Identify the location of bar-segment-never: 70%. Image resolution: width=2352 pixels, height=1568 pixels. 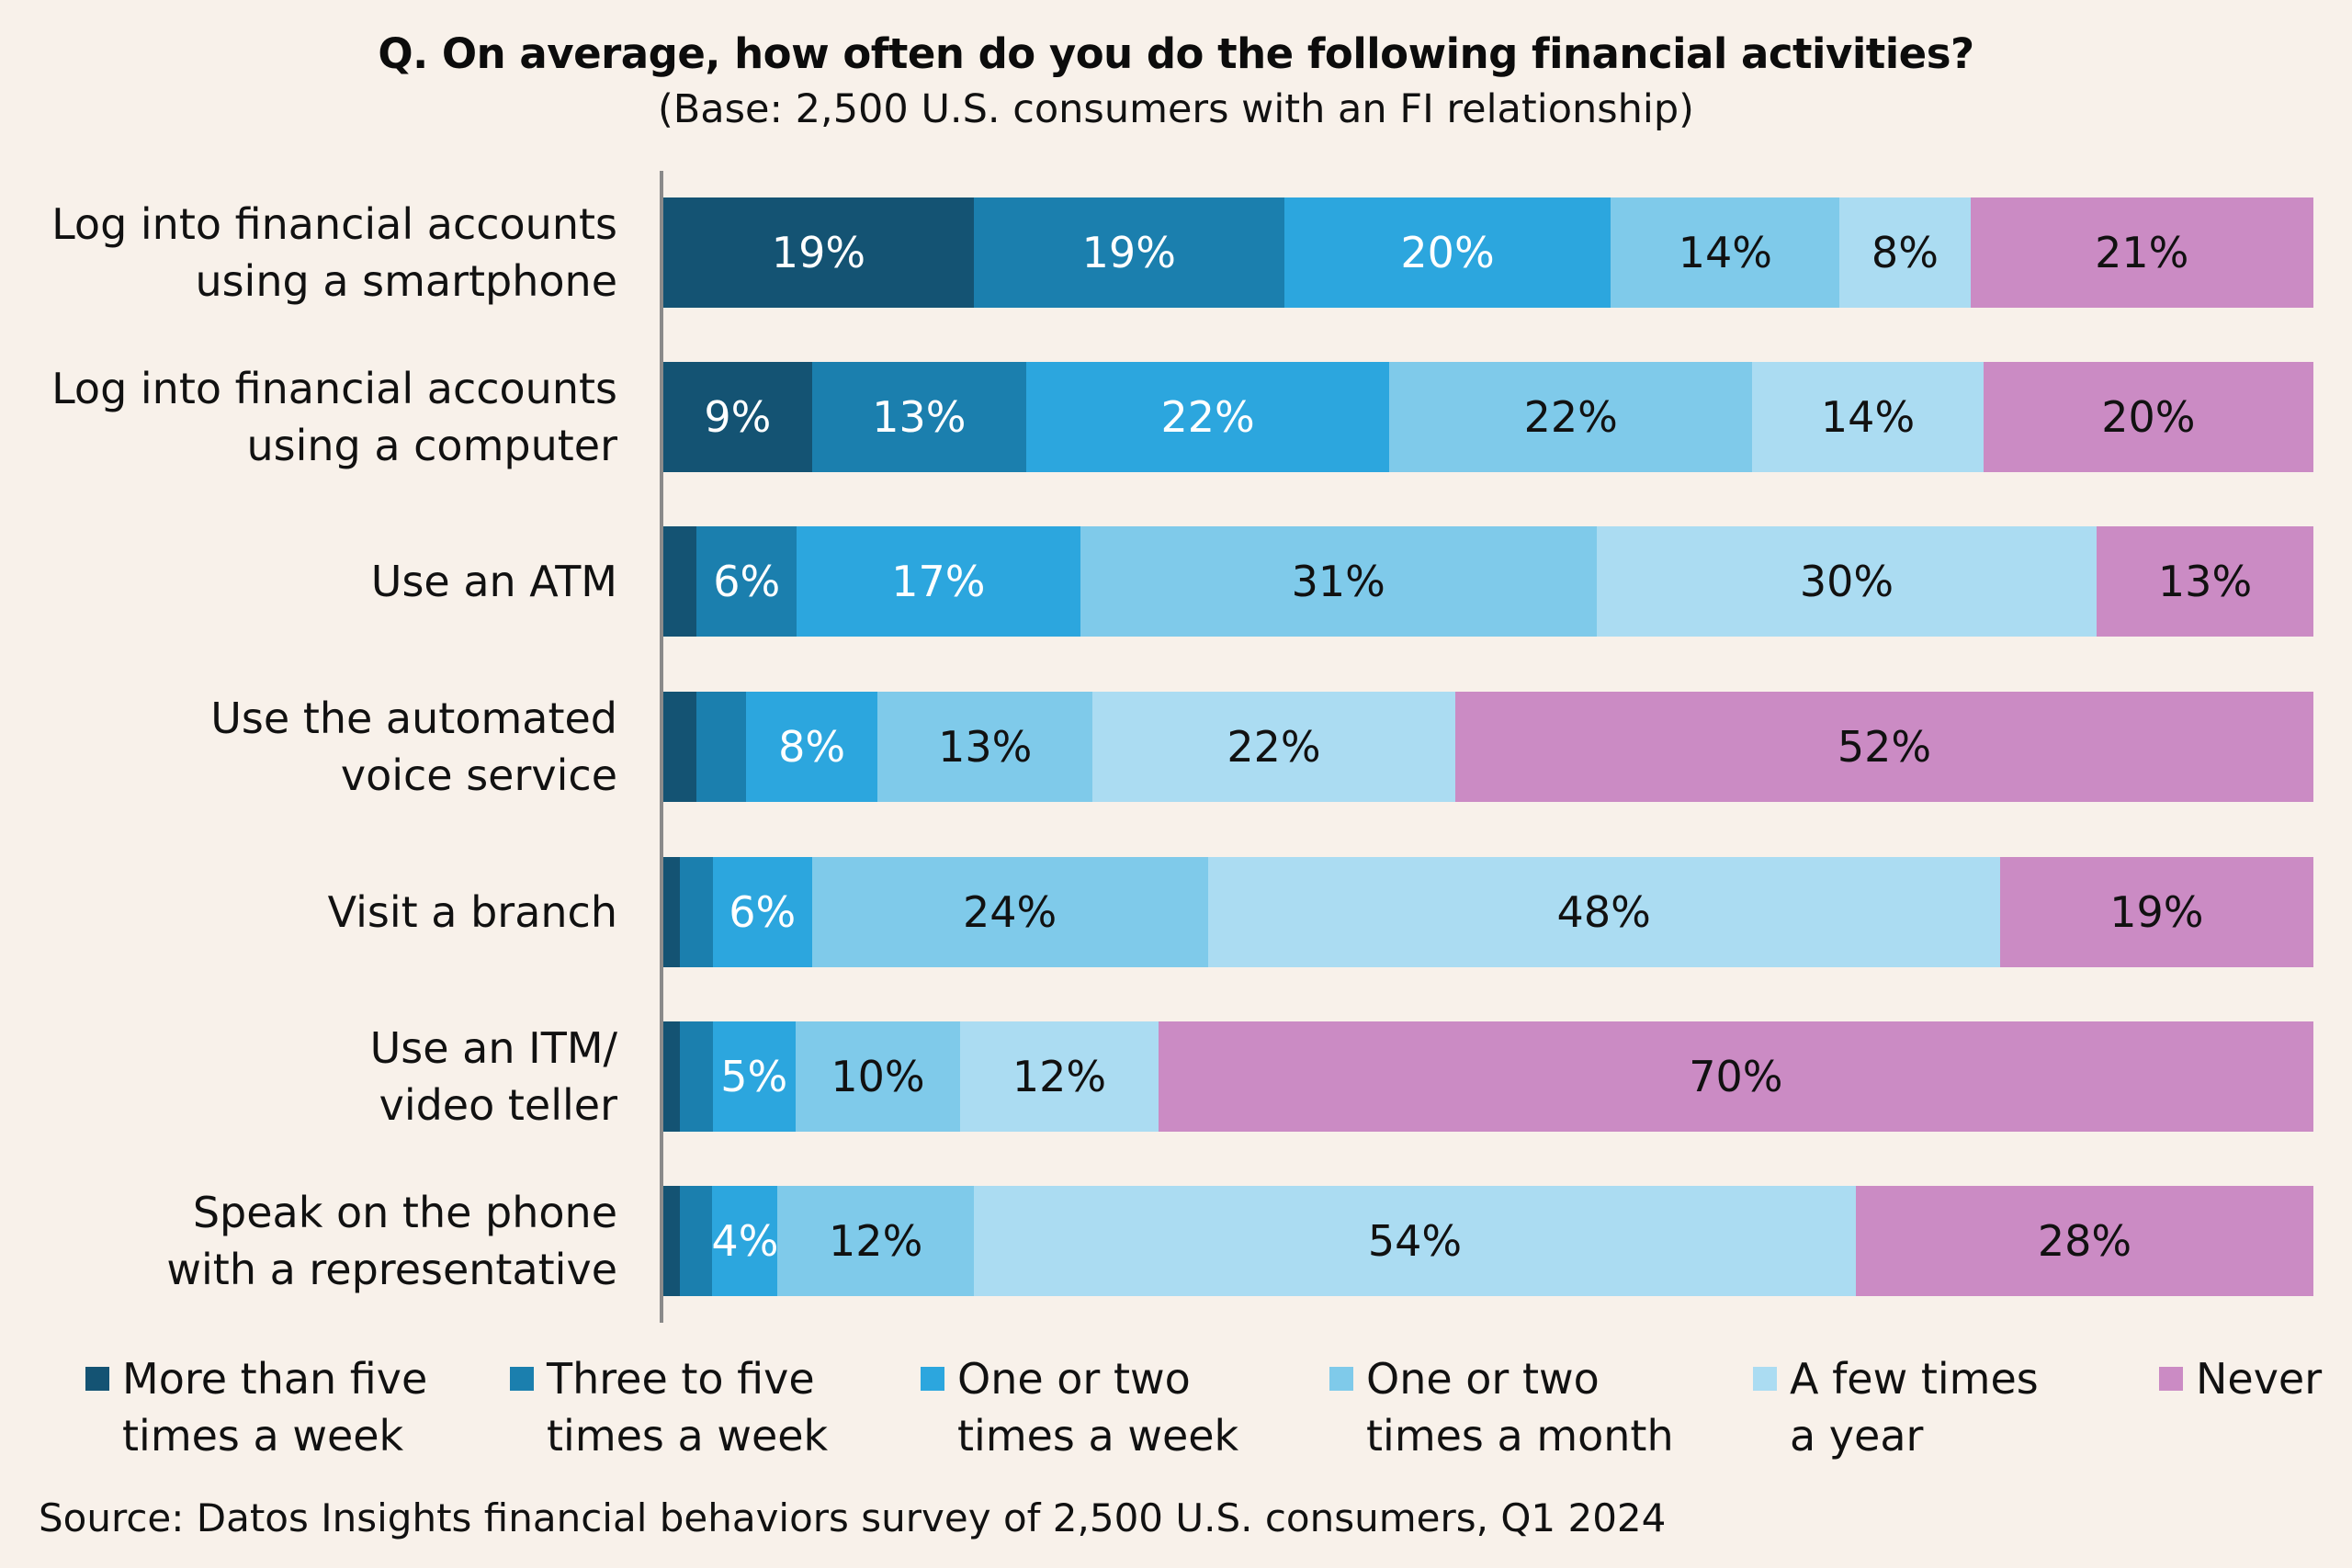
(1736, 1077).